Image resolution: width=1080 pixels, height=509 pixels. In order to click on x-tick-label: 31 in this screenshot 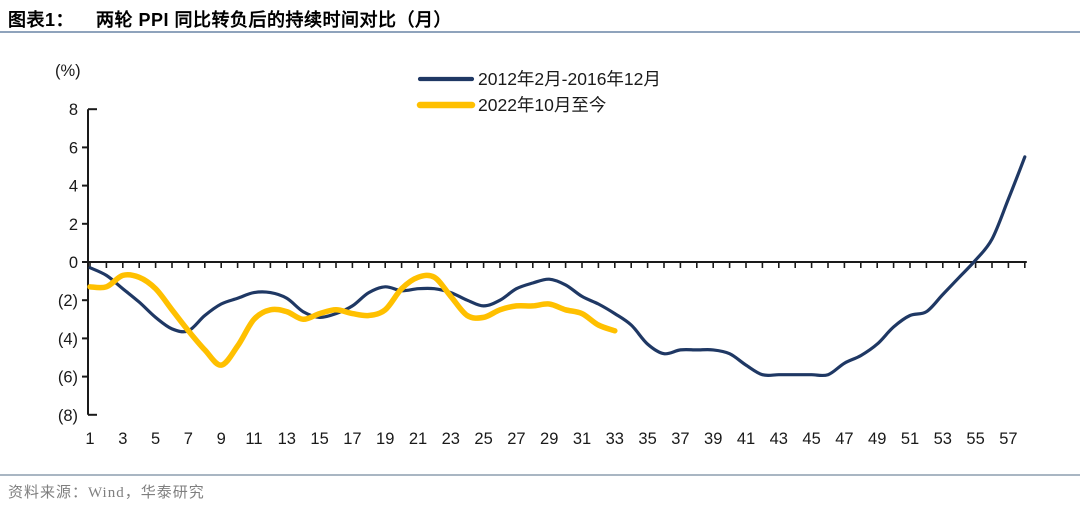, I will do `click(582, 439)`.